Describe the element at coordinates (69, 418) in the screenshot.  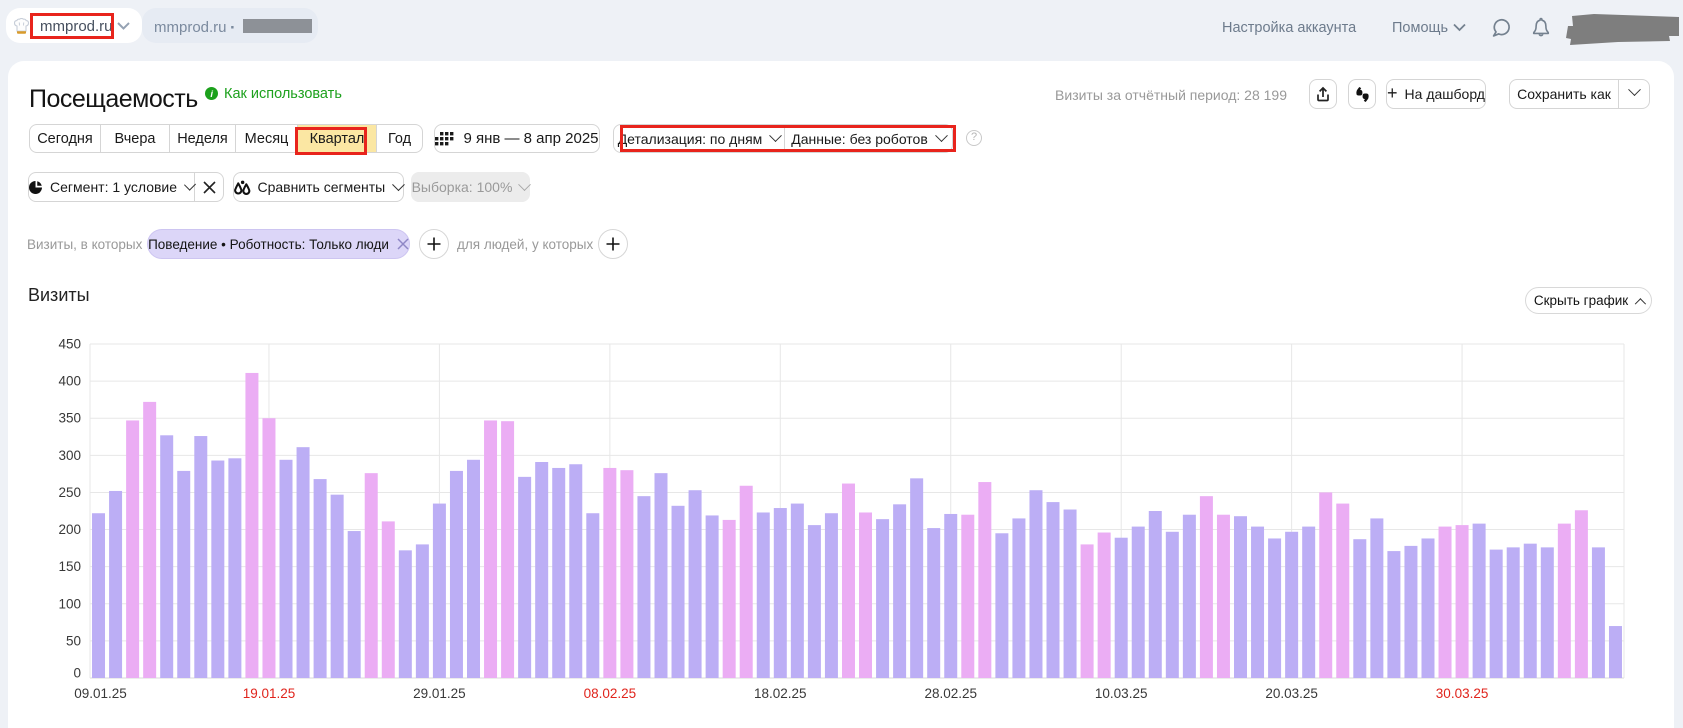
I see `svg-text: 350` at that location.